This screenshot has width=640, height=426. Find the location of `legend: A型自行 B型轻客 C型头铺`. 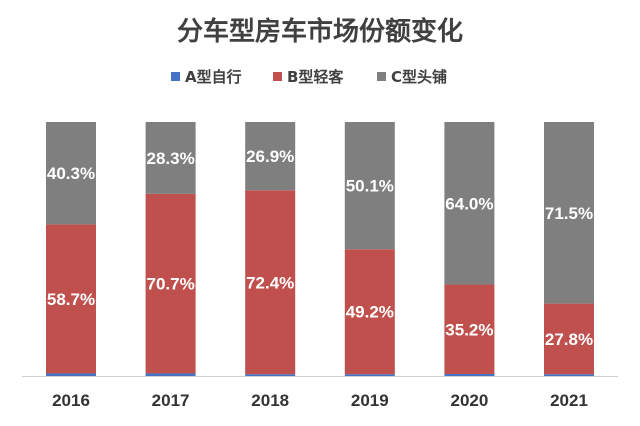

legend: A型自行 B型轻客 C型头铺 is located at coordinates (309, 77).